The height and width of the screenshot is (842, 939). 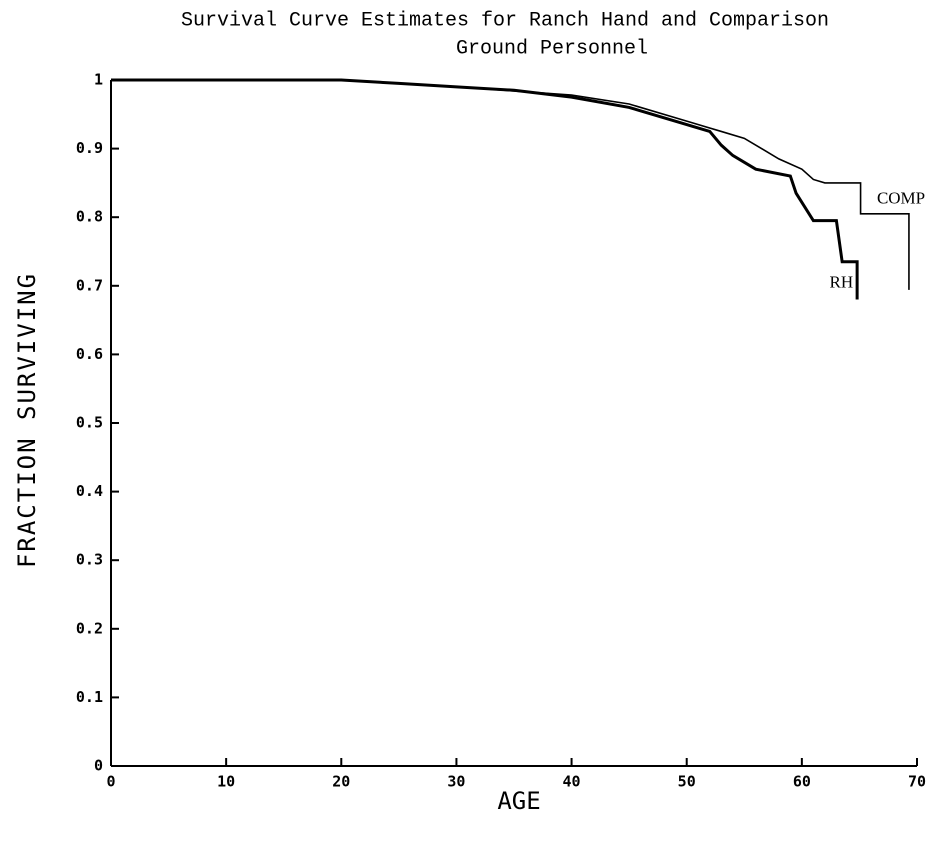 I want to click on x-tick-label: 50, so click(x=687, y=782).